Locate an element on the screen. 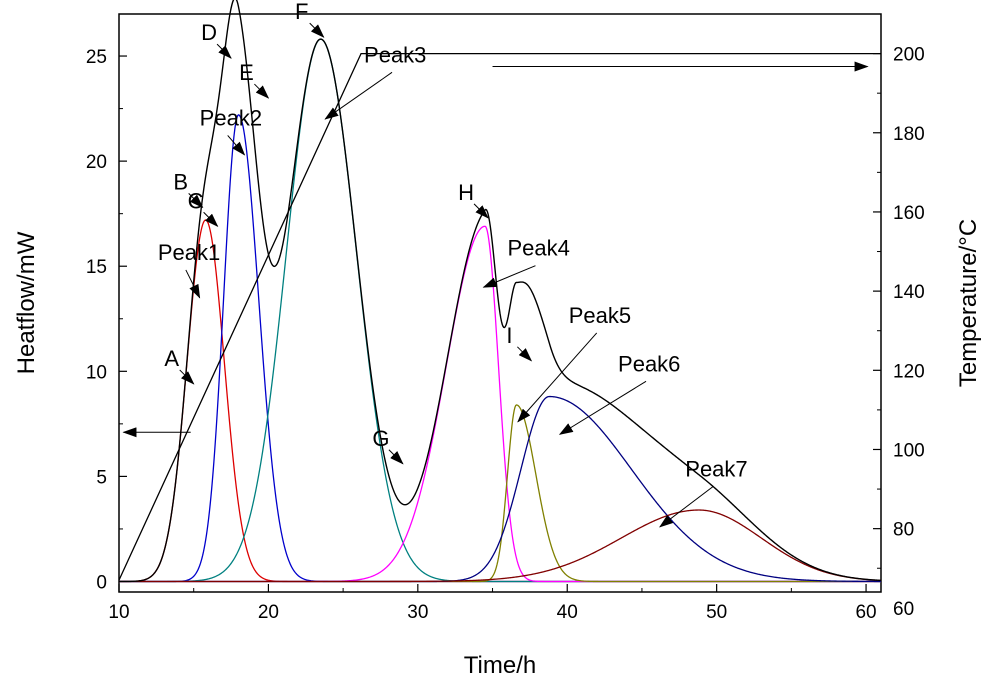 Image resolution: width=988 pixels, height=684 pixels. x-tick-label-10: 10 is located at coordinates (118, 612).